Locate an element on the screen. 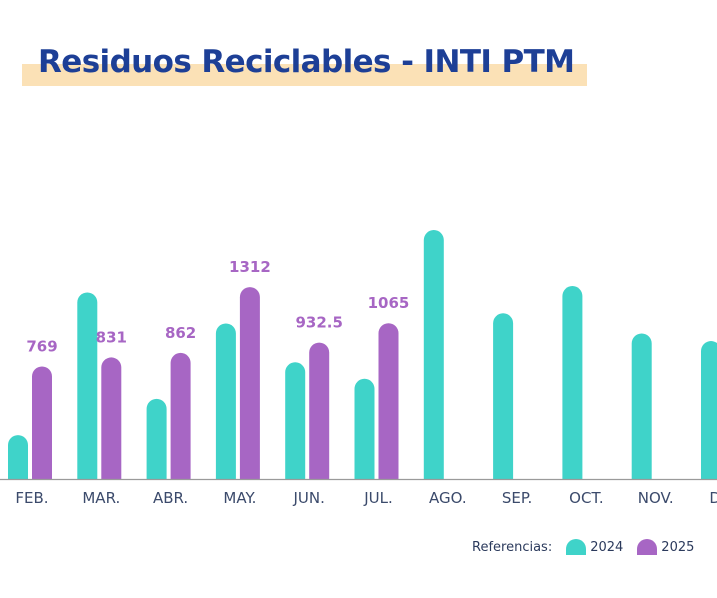  data-label-2025: 1065 is located at coordinates (389, 303).